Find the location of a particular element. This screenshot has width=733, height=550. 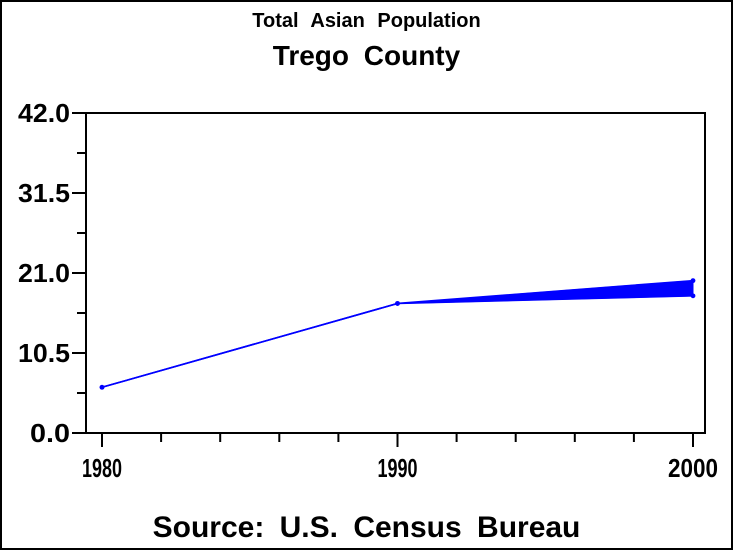

x-axis-tick-label: 1990 is located at coordinates (398, 468).